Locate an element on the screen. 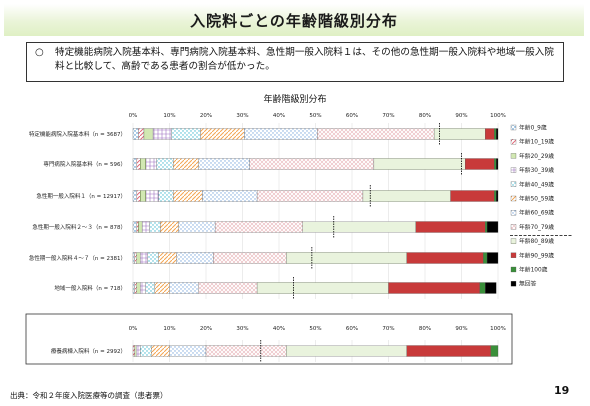 Image resolution: width=590 pixels, height=406 pixels. x-tick-label: 0% is located at coordinates (133, 329).